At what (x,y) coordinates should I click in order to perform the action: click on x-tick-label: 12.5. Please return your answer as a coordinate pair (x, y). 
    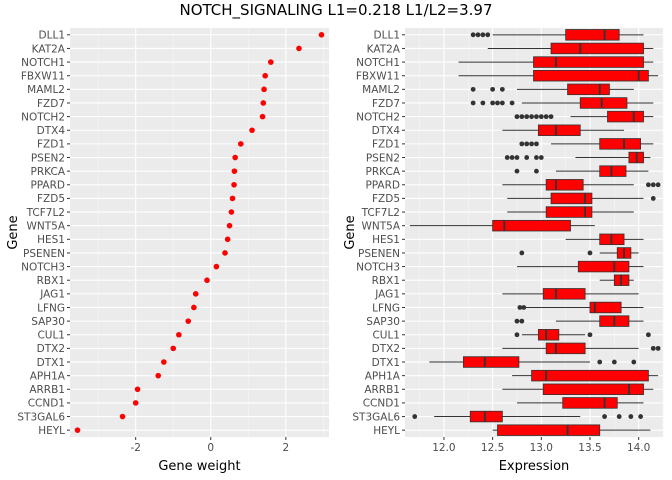
    Looking at the image, I should click on (492, 448).